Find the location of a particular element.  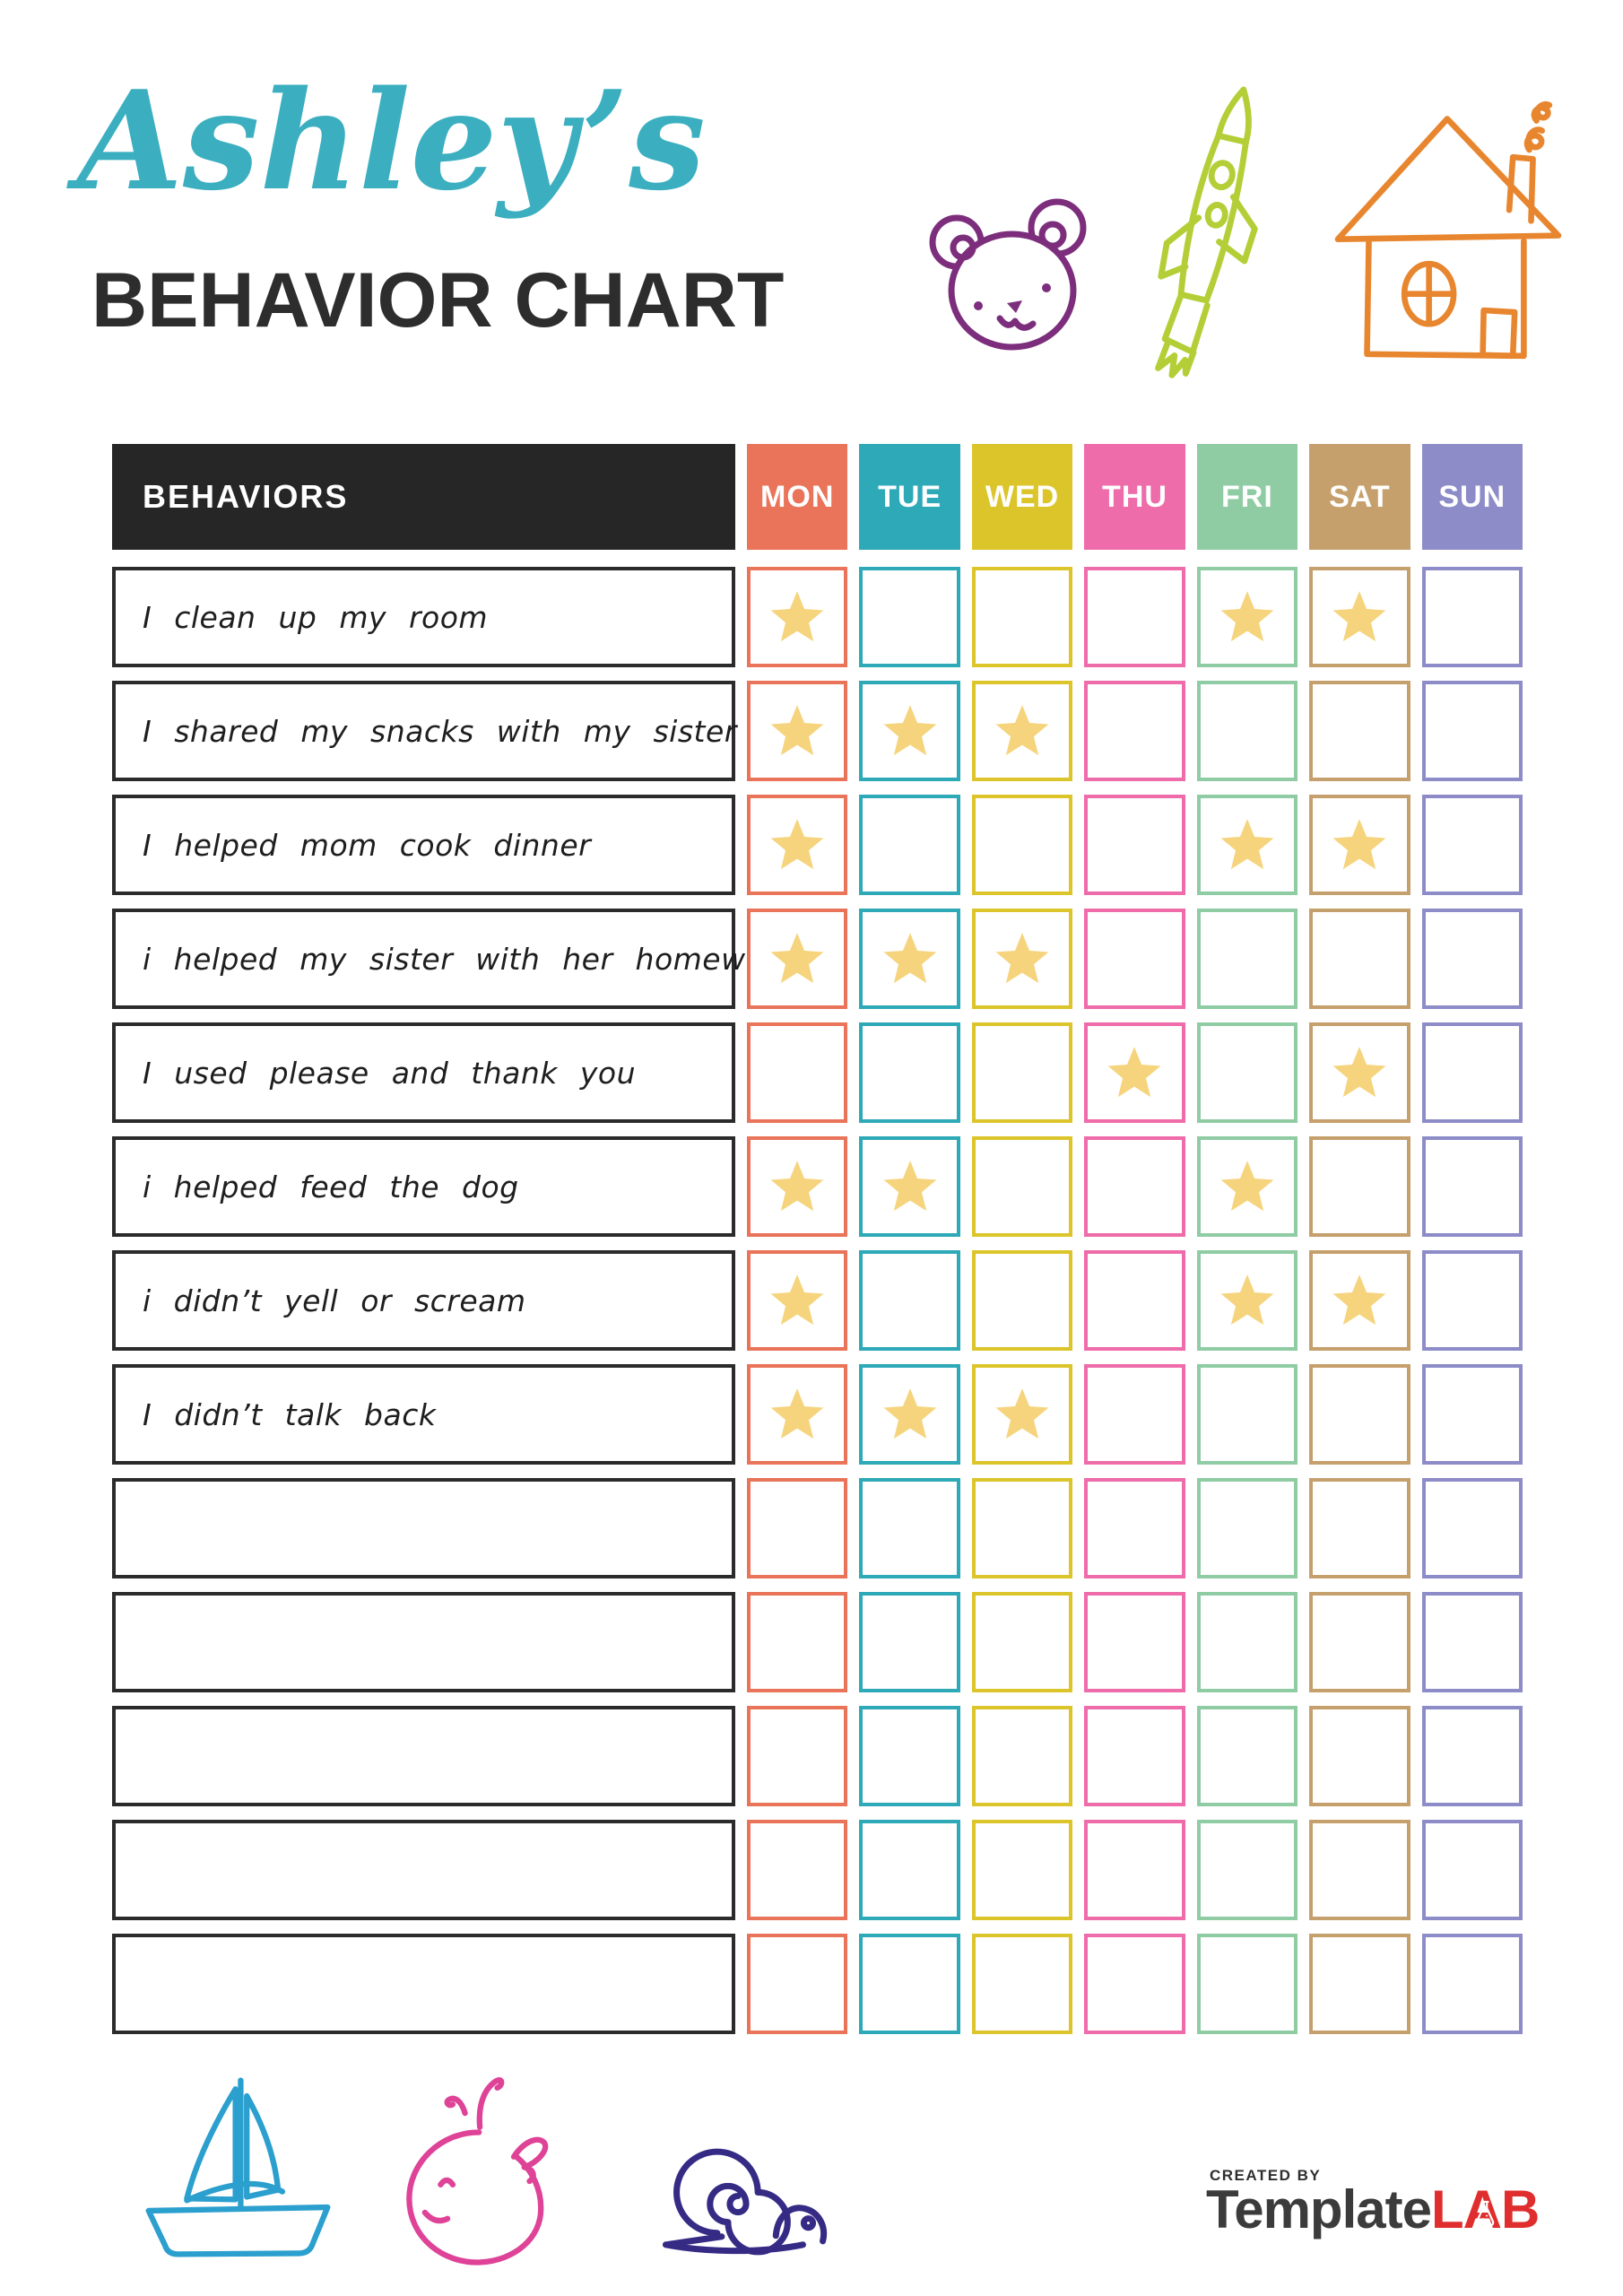

behavior-label: I clean up my room is located at coordinates (423, 617).